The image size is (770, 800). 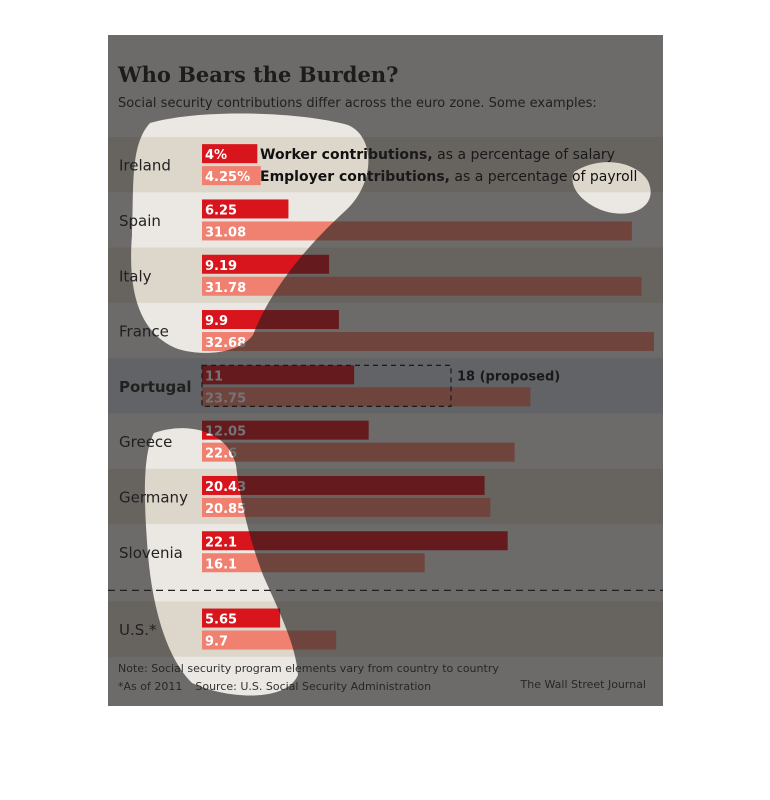 What do you see at coordinates (221, 542) in the screenshot?
I see `worker-value-label-slovenia: 22.1` at bounding box center [221, 542].